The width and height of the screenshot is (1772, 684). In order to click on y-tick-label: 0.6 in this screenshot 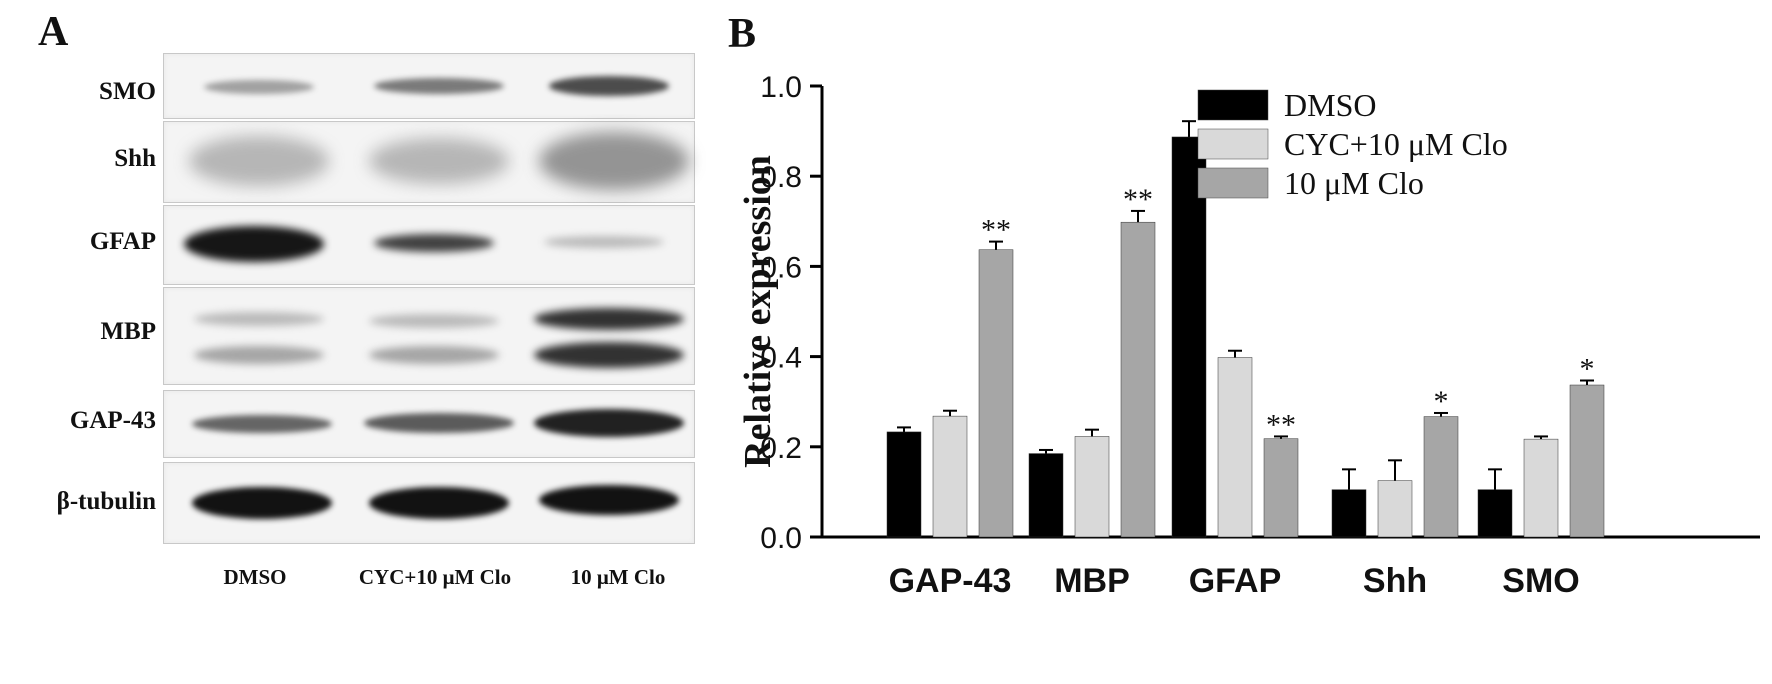, I will do `click(781, 267)`.